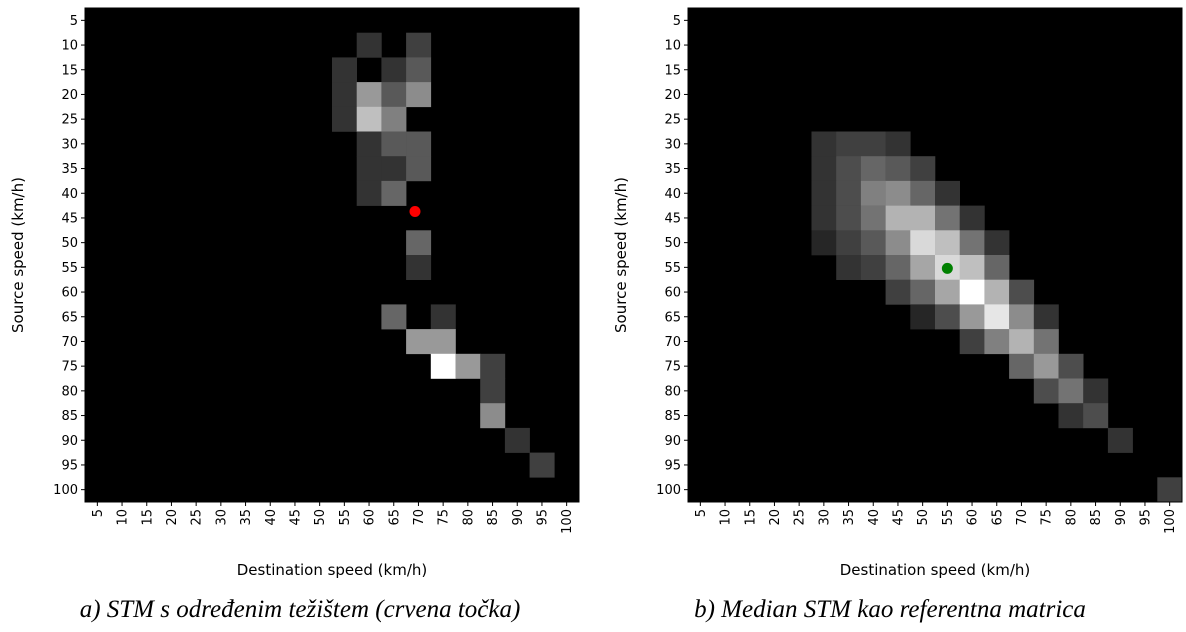 This screenshot has height=632, width=1186. What do you see at coordinates (98, 513) in the screenshot?
I see `x-tick-label: 5` at bounding box center [98, 513].